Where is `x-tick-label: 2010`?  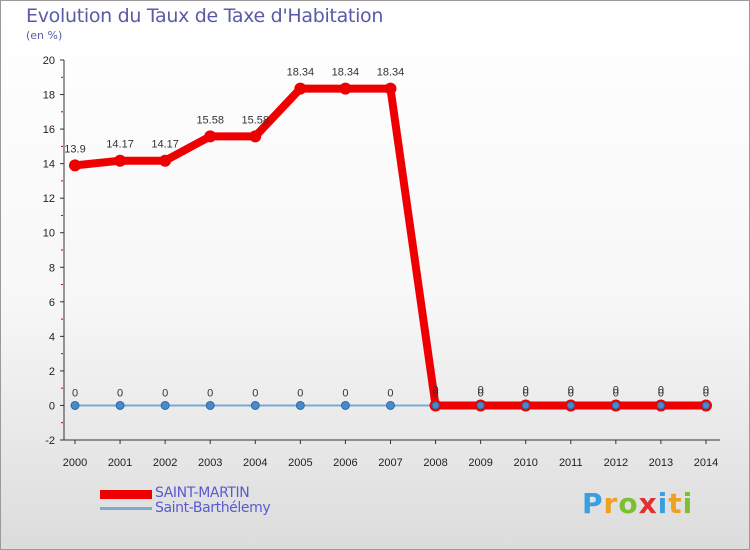 x-tick-label: 2010 is located at coordinates (525, 463).